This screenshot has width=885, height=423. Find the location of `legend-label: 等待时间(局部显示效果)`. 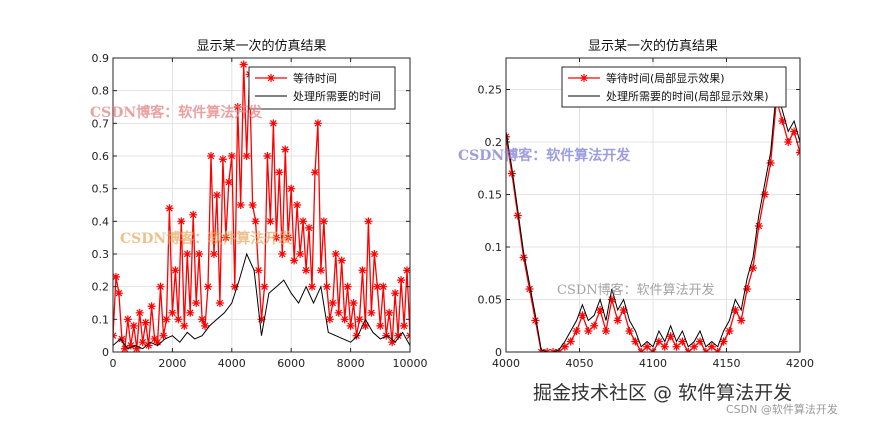

legend-label: 等待时间(局部显示效果) is located at coordinates (665, 78).